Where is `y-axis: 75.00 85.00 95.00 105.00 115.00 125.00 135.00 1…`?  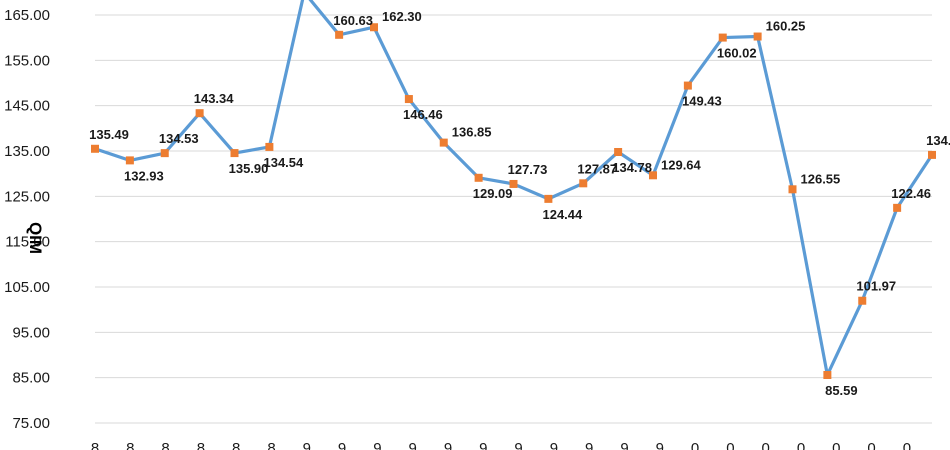 y-axis: 75.00 85.00 95.00 105.00 115.00 125.00 135.00 1… is located at coordinates (27, 219).